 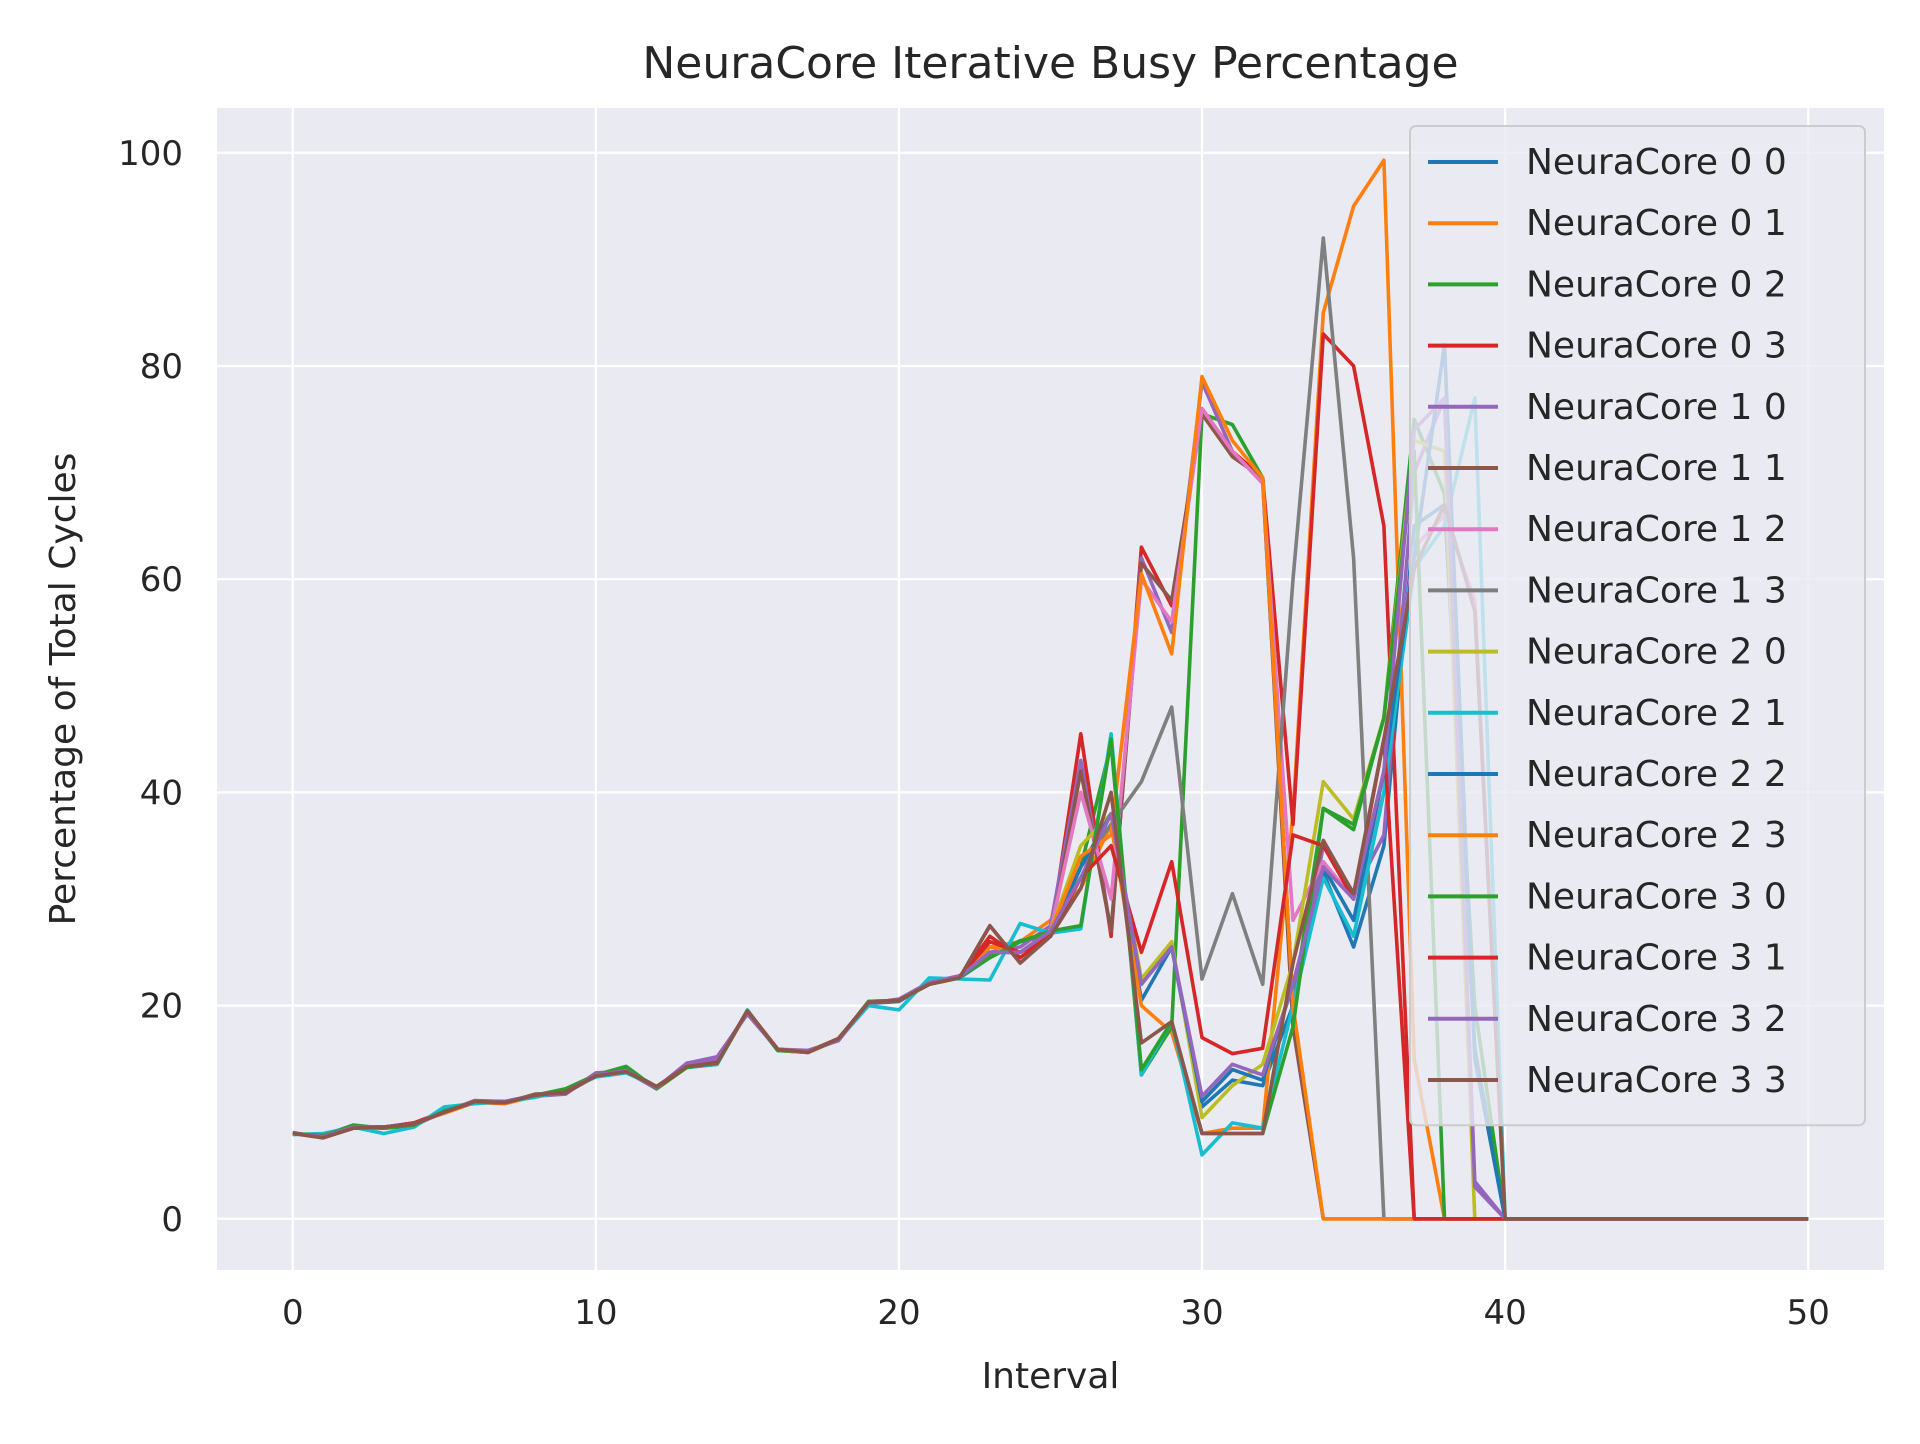 I want to click on legend-label: NeuraCore 0 0, so click(x=1656, y=162).